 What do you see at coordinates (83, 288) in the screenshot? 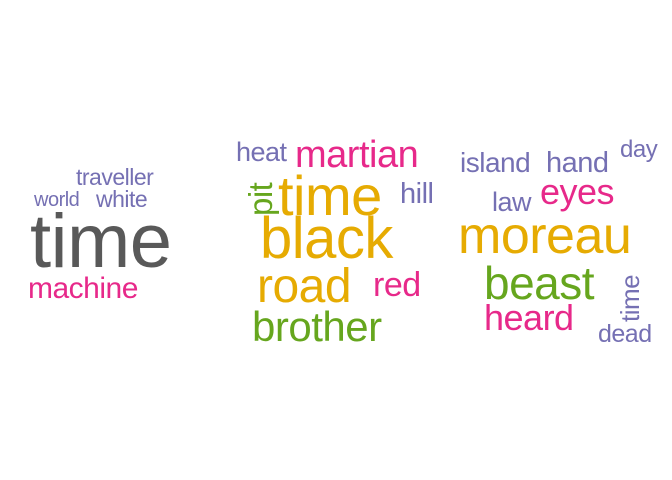
I see `word: machine` at bounding box center [83, 288].